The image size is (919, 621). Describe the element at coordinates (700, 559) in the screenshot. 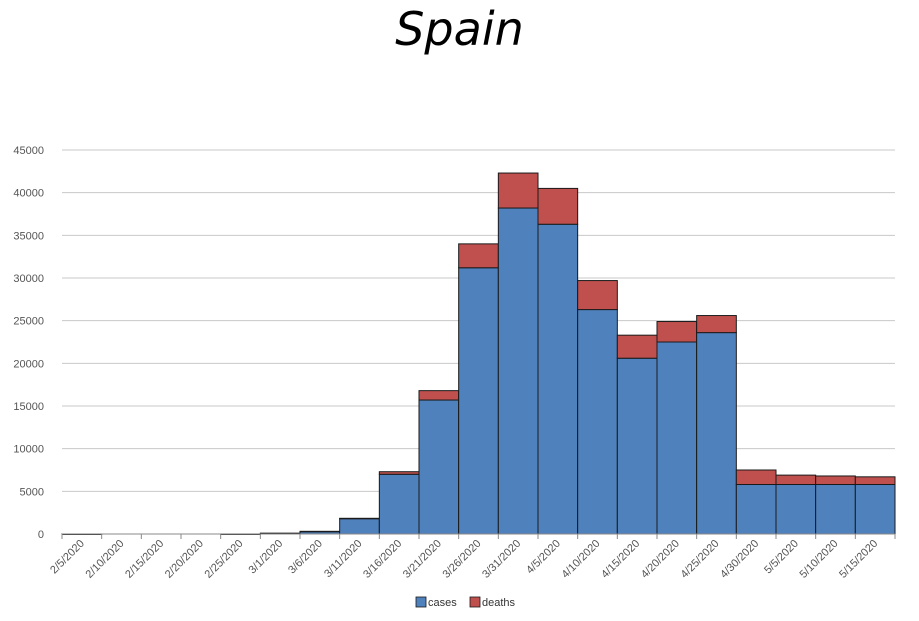

I see `x-tick-label: 4/25/2020` at that location.